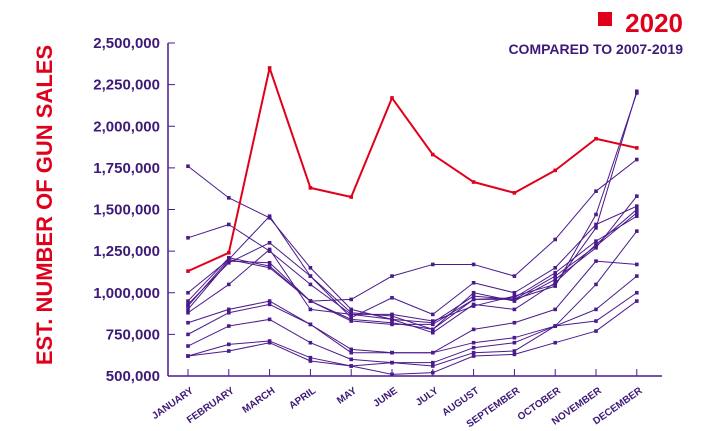 The width and height of the screenshot is (715, 431). I want to click on y-tick-label: 1,750,000, so click(126, 168).